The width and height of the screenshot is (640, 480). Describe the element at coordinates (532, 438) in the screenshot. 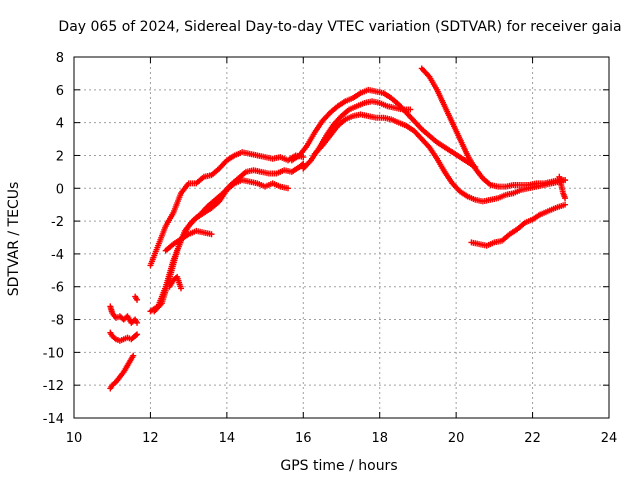

I see `x-tick-label: 22` at that location.